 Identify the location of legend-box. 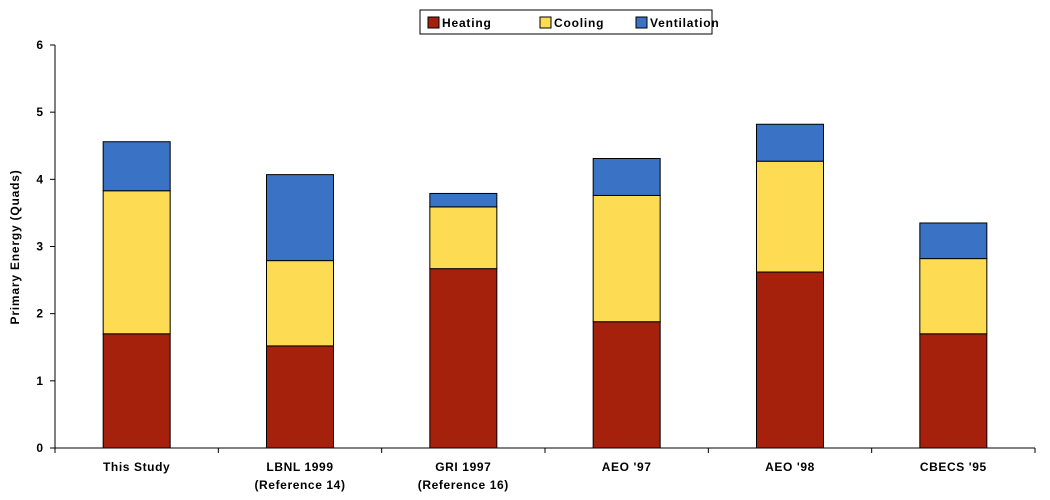
(566, 22).